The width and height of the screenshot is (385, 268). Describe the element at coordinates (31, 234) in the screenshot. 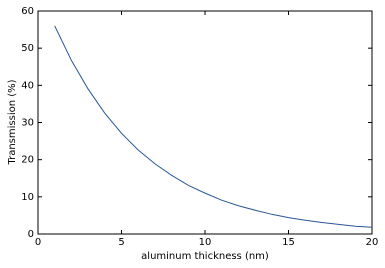

I see `y-tick-label: 0` at that location.